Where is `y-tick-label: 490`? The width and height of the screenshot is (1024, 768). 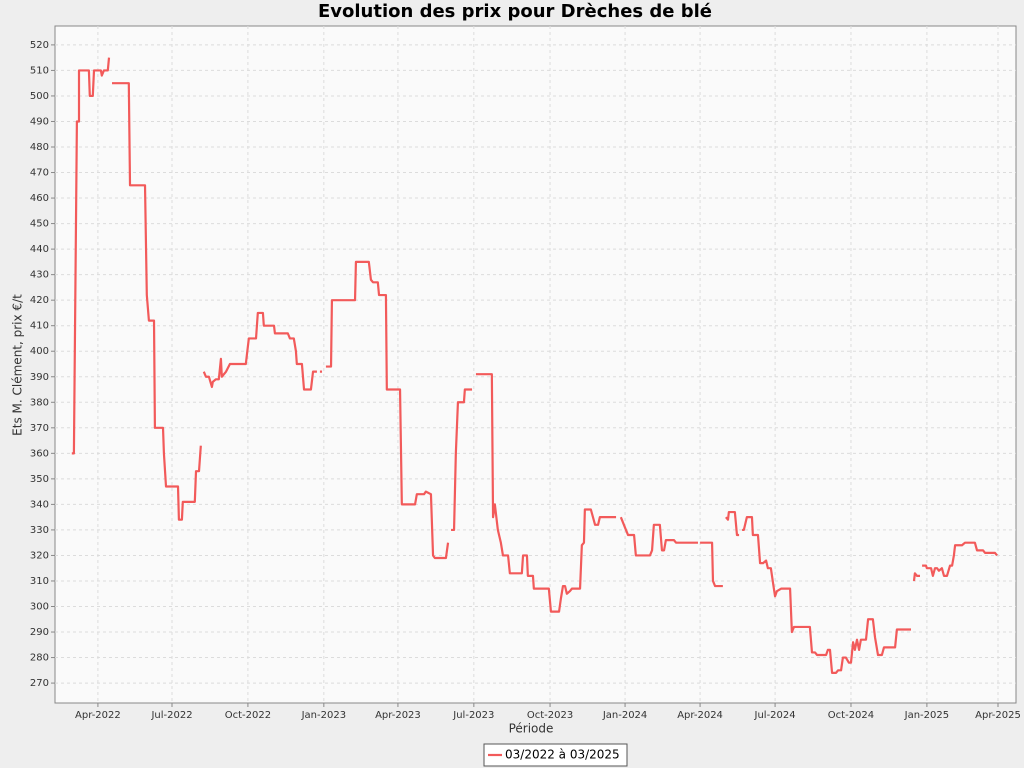
y-tick-label: 490 is located at coordinates (39, 121).